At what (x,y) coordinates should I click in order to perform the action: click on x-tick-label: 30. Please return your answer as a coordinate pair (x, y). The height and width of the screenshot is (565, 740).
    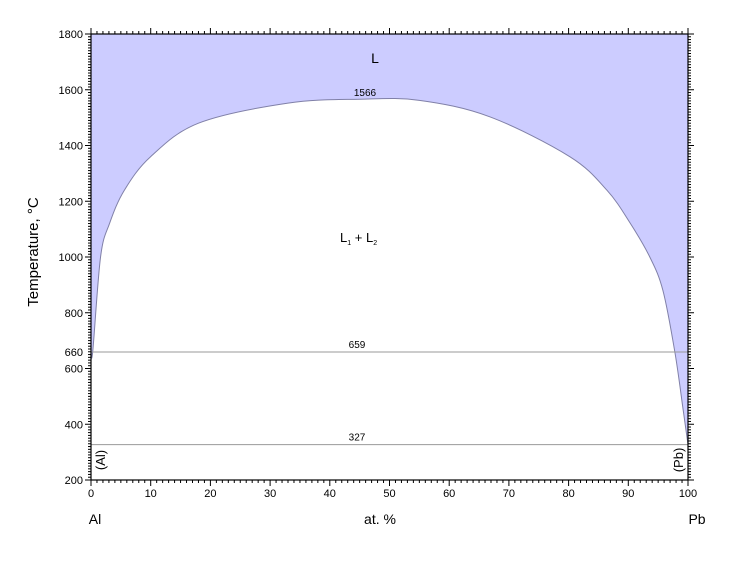
    Looking at the image, I should click on (270, 494).